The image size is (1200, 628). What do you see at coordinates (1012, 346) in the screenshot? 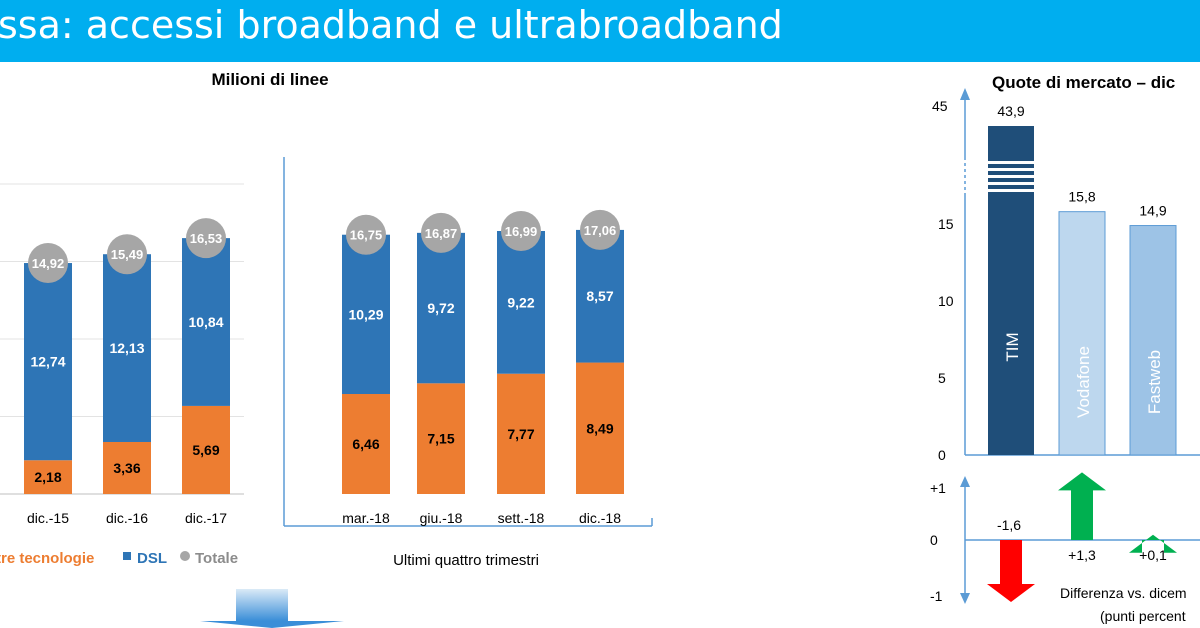
I see `category-label: TIM` at bounding box center [1012, 346].